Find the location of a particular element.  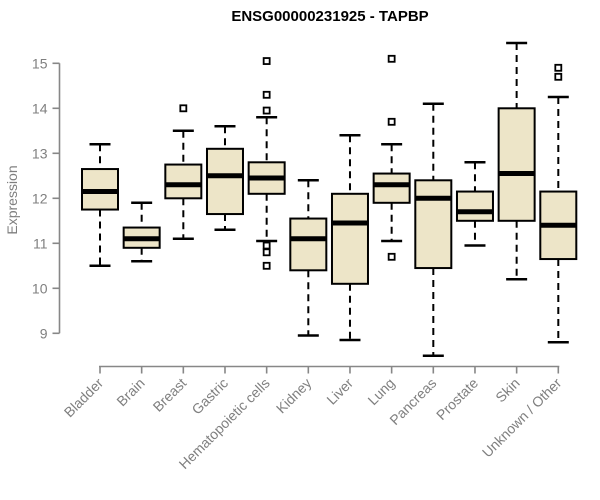

boxplot-liver is located at coordinates (349, 238).